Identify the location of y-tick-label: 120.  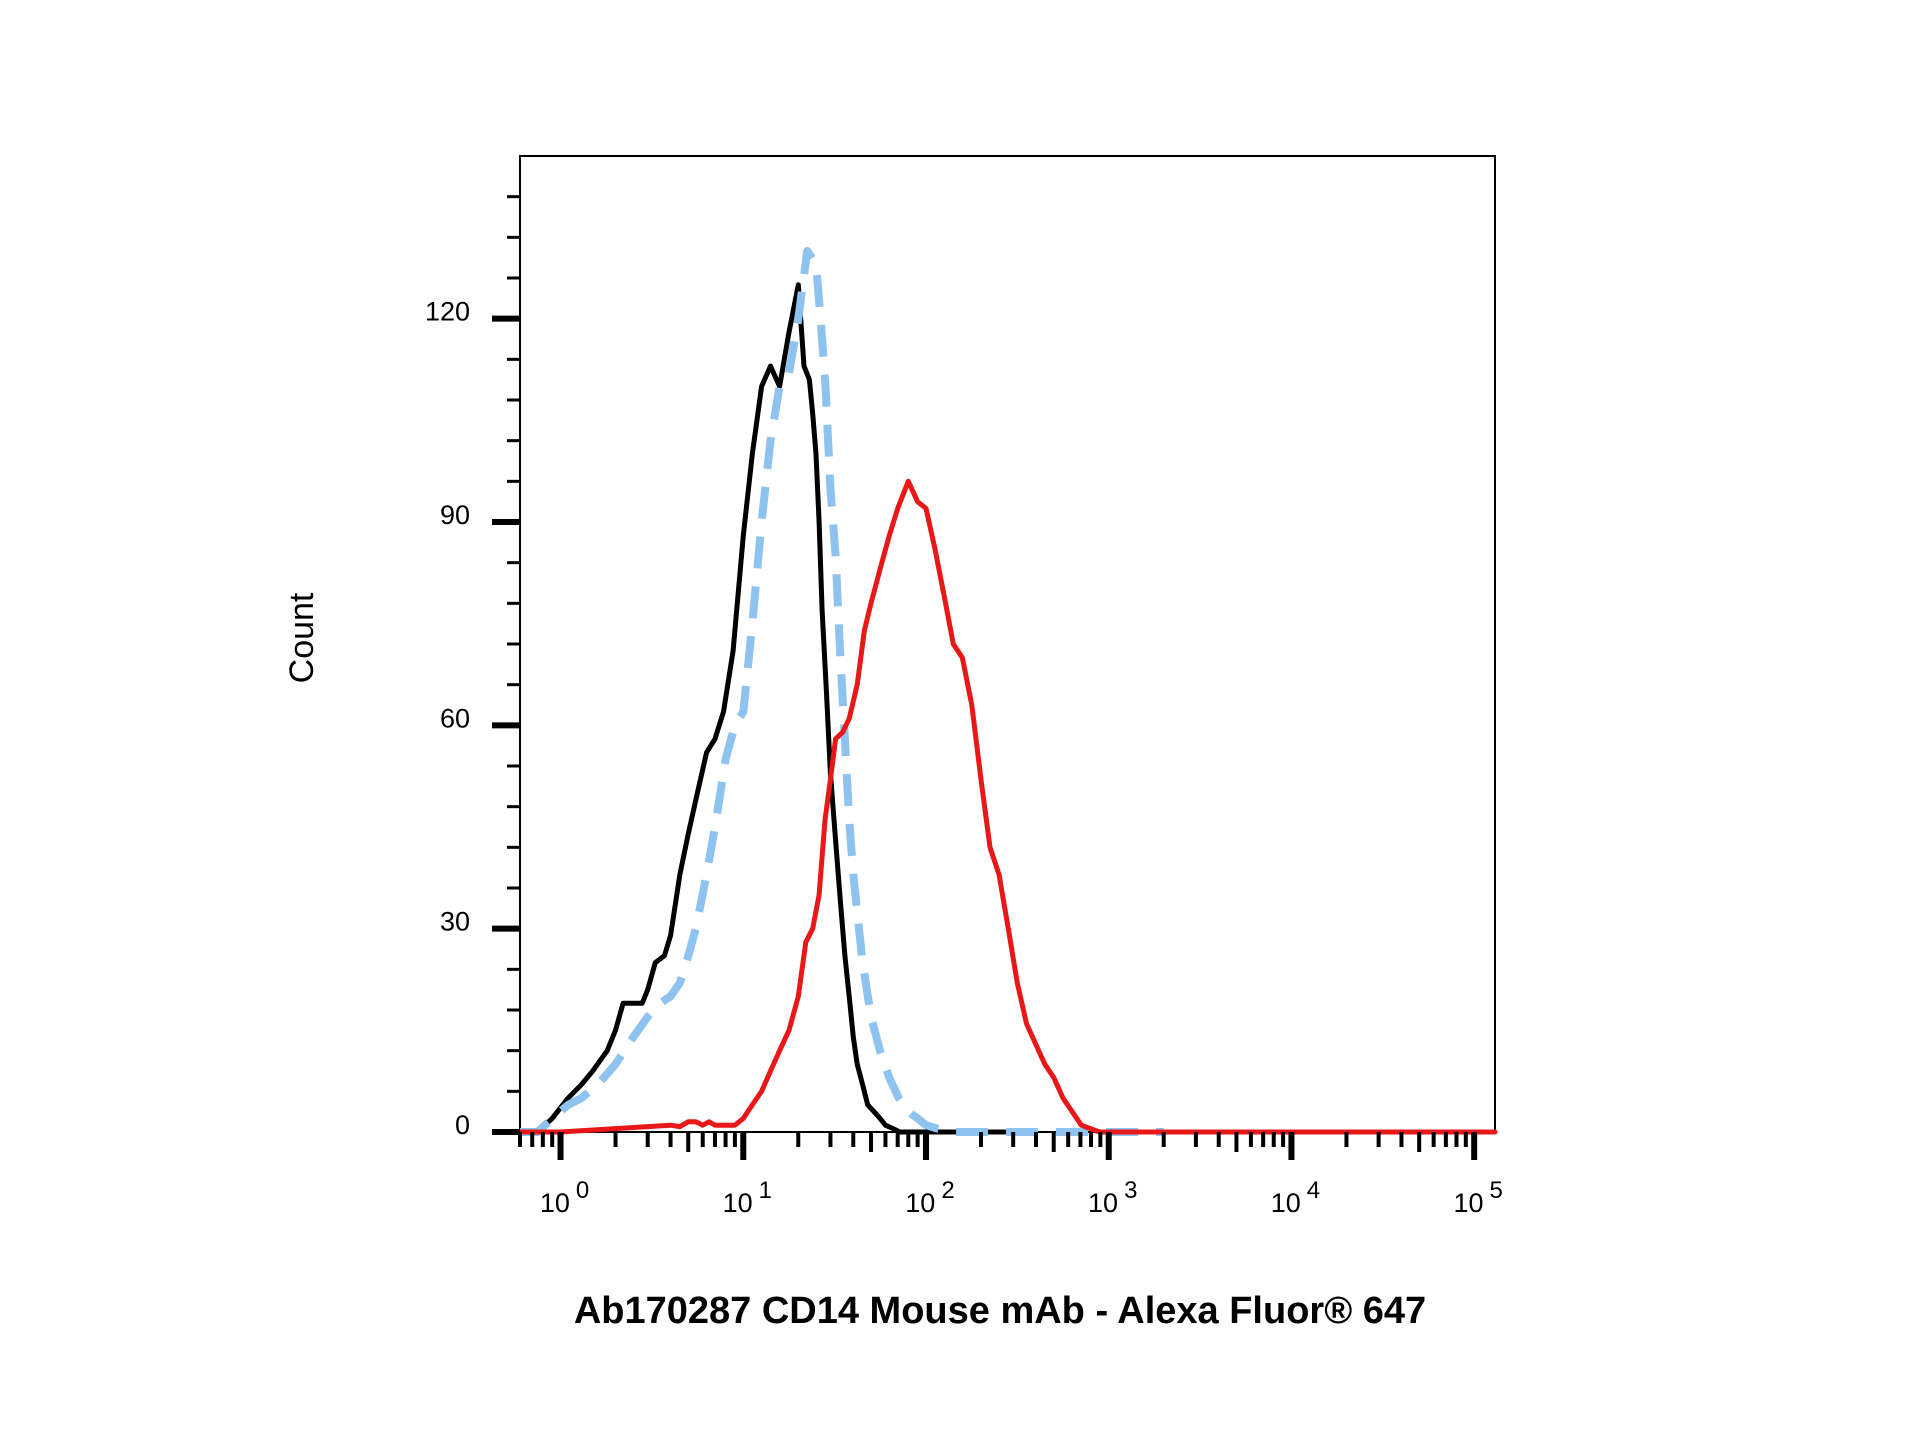
(447, 312).